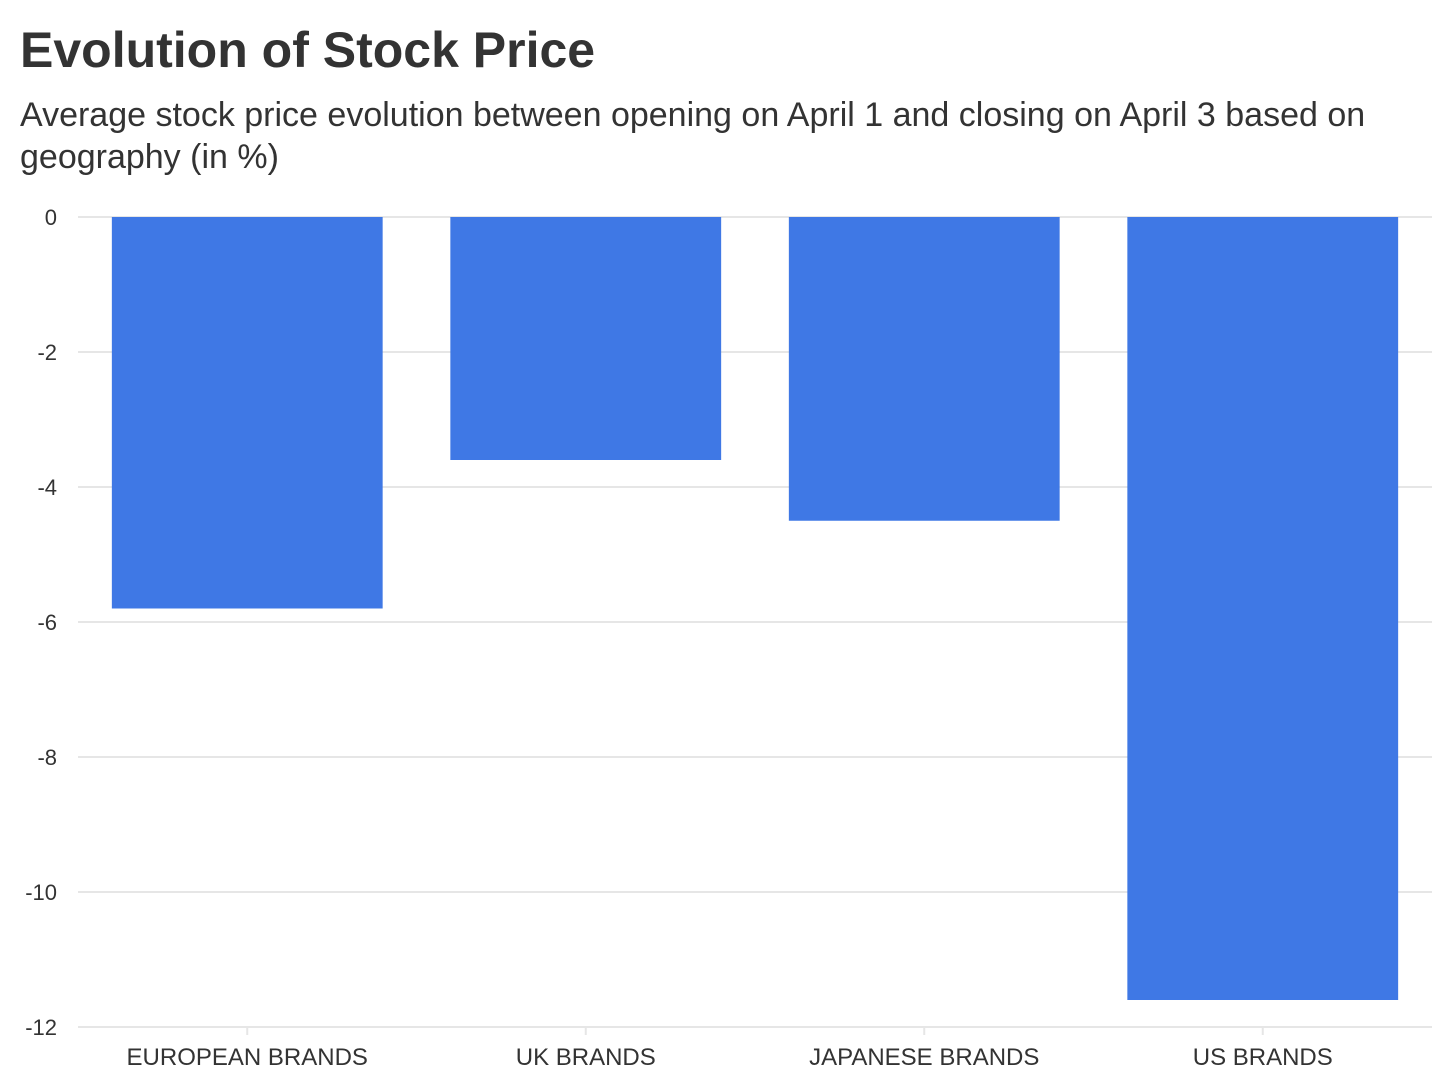 This screenshot has width=1456, height=1092. What do you see at coordinates (586, 1057) in the screenshot?
I see `x-category-label: UK BRANDS` at bounding box center [586, 1057].